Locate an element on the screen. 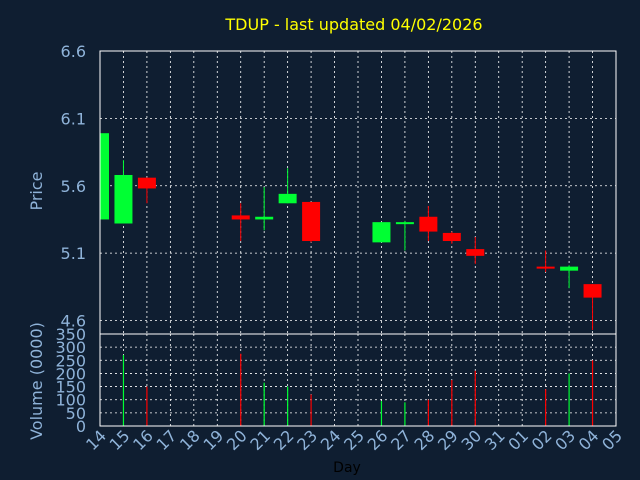  price-tick-label: 4.6 is located at coordinates (73, 321).